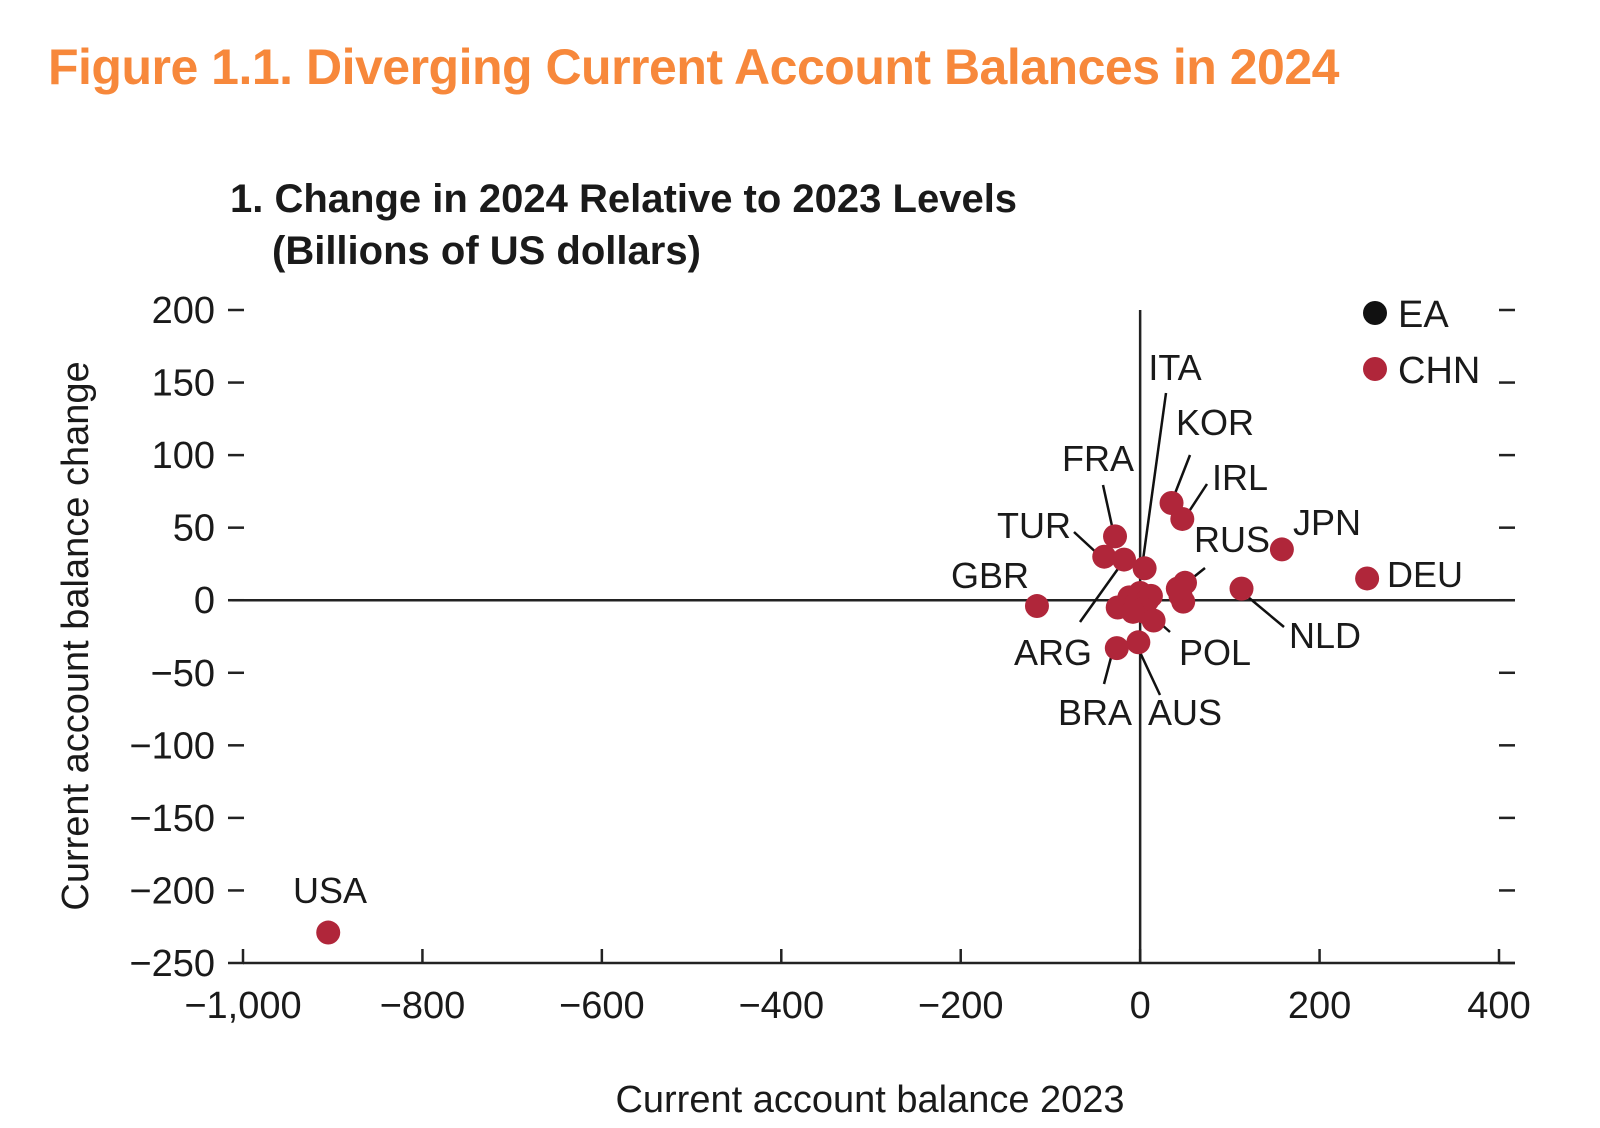 This screenshot has width=1600, height=1128. What do you see at coordinates (183, 456) in the screenshot?
I see `y-tick-label: 100` at bounding box center [183, 456].